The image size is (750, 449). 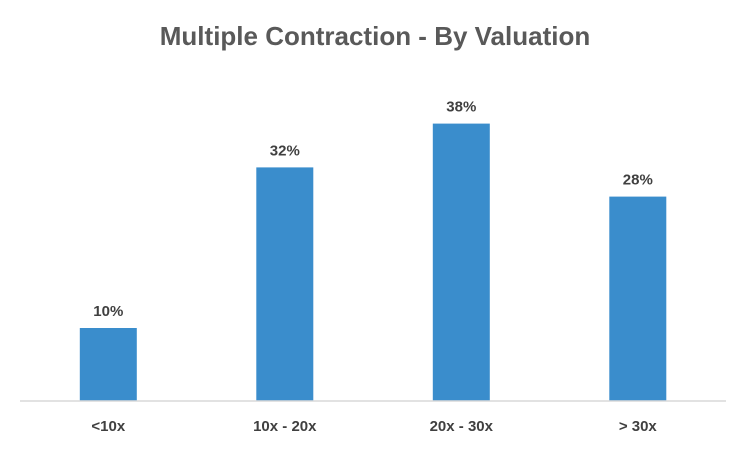 What do you see at coordinates (285, 426) in the screenshot?
I see `x-tick-label-2: 10x - 20x` at bounding box center [285, 426].